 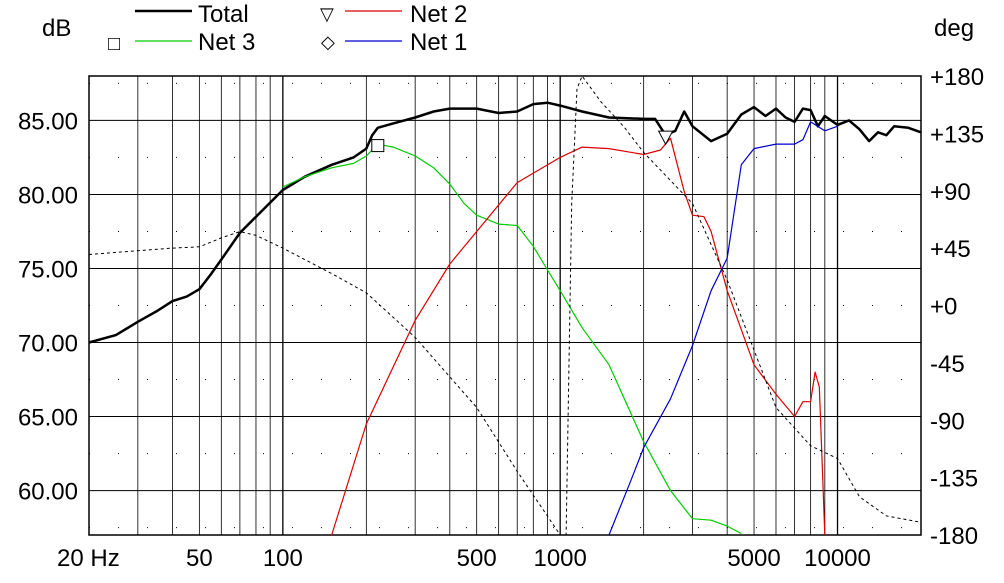 What do you see at coordinates (48, 121) in the screenshot?
I see `y-left-tick-label: 85.00` at bounding box center [48, 121].